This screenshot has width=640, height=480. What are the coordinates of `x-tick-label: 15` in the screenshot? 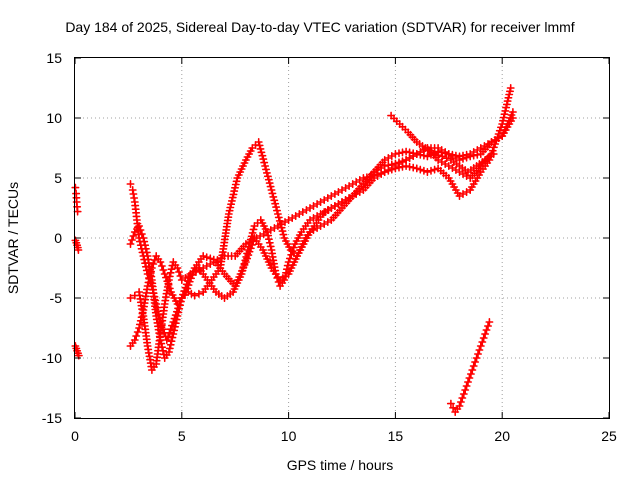 It's located at (396, 436).